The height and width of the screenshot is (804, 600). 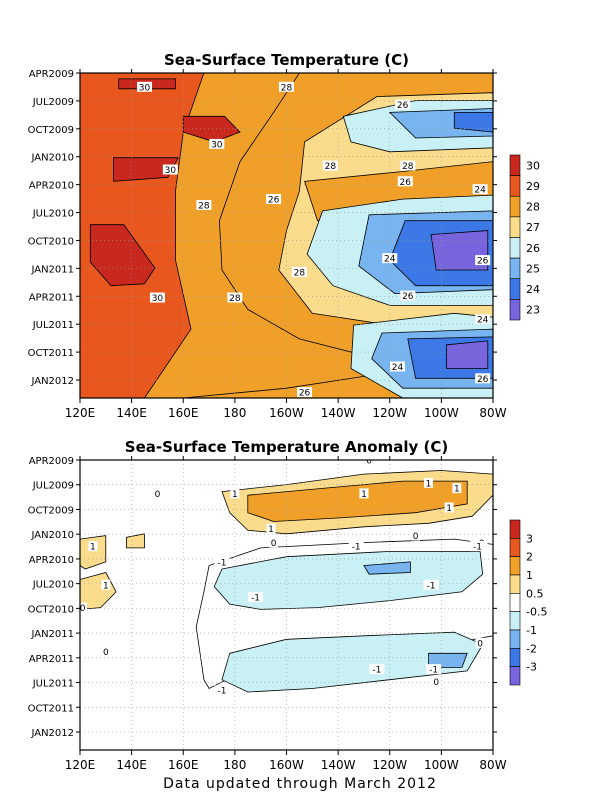 I want to click on x-tick-label: 120W, so click(x=389, y=413).